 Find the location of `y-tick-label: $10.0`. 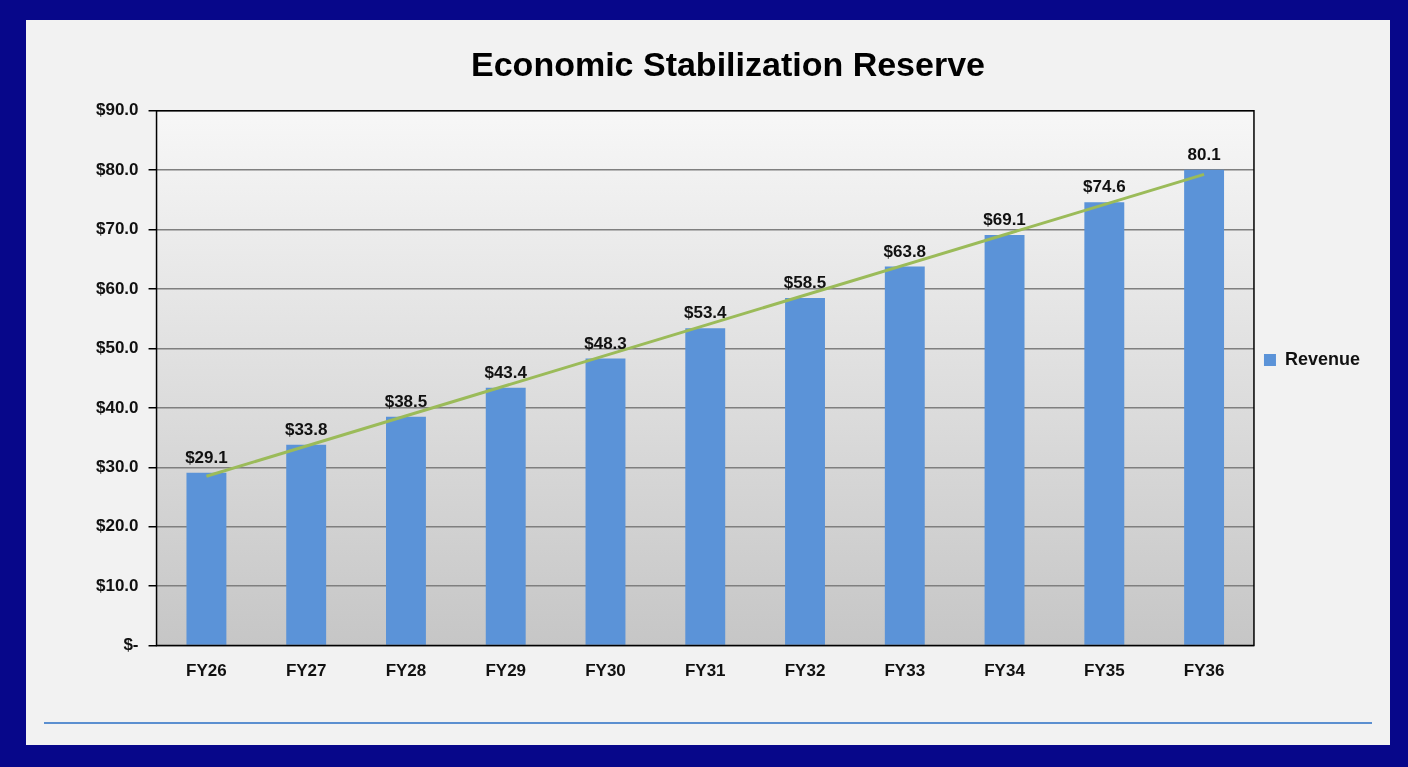

y-tick-label: $10.0 is located at coordinates (117, 585).